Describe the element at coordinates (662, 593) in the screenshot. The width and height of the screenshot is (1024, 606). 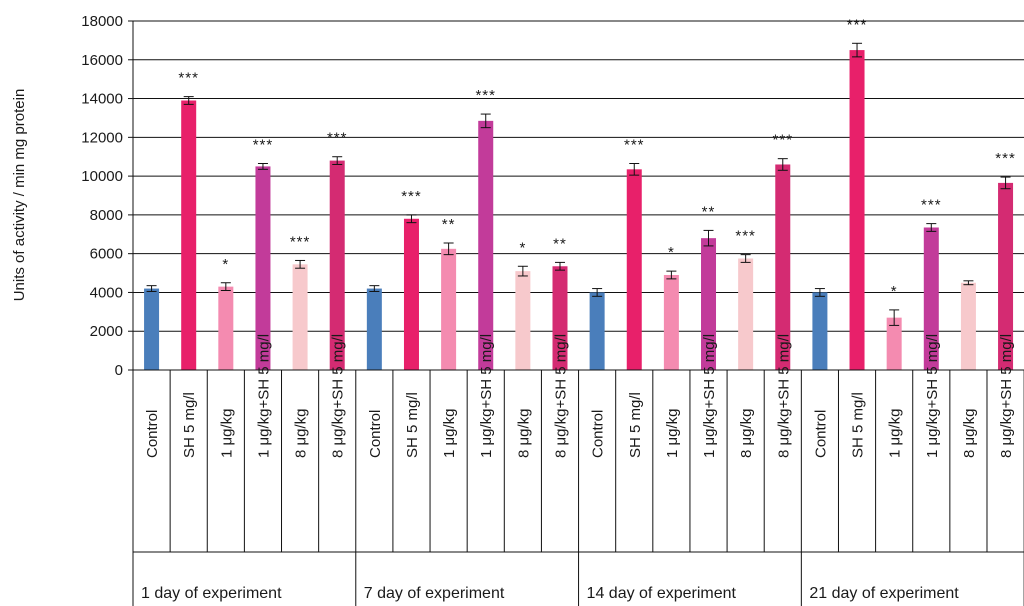
I see `group-label: 14 day of experiment` at that location.